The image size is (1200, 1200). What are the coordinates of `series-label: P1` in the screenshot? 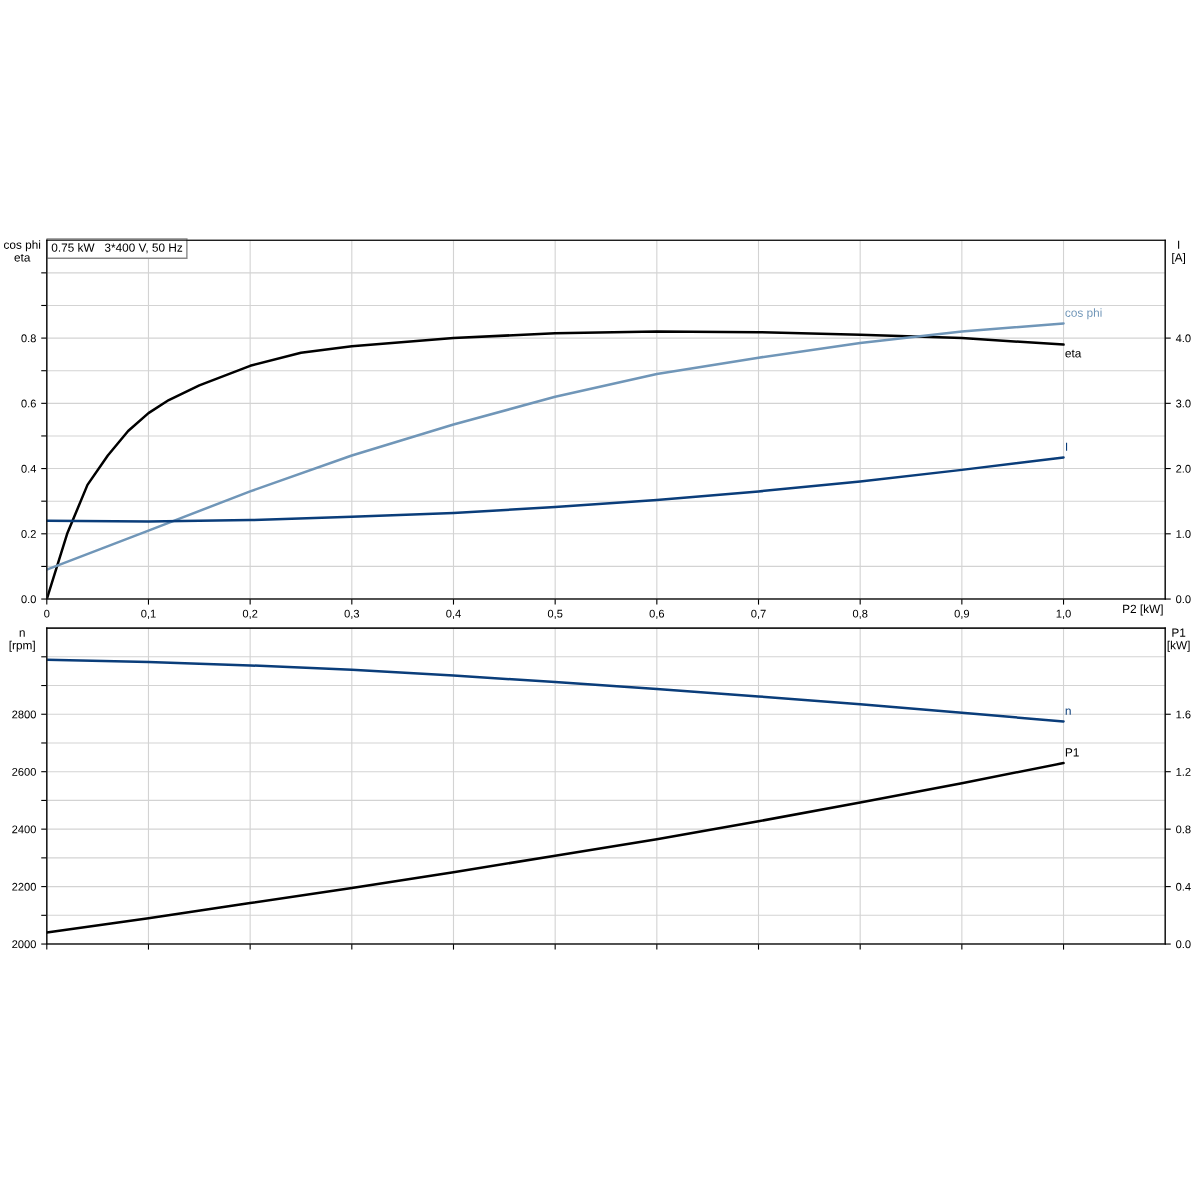 It's located at (1072, 752).